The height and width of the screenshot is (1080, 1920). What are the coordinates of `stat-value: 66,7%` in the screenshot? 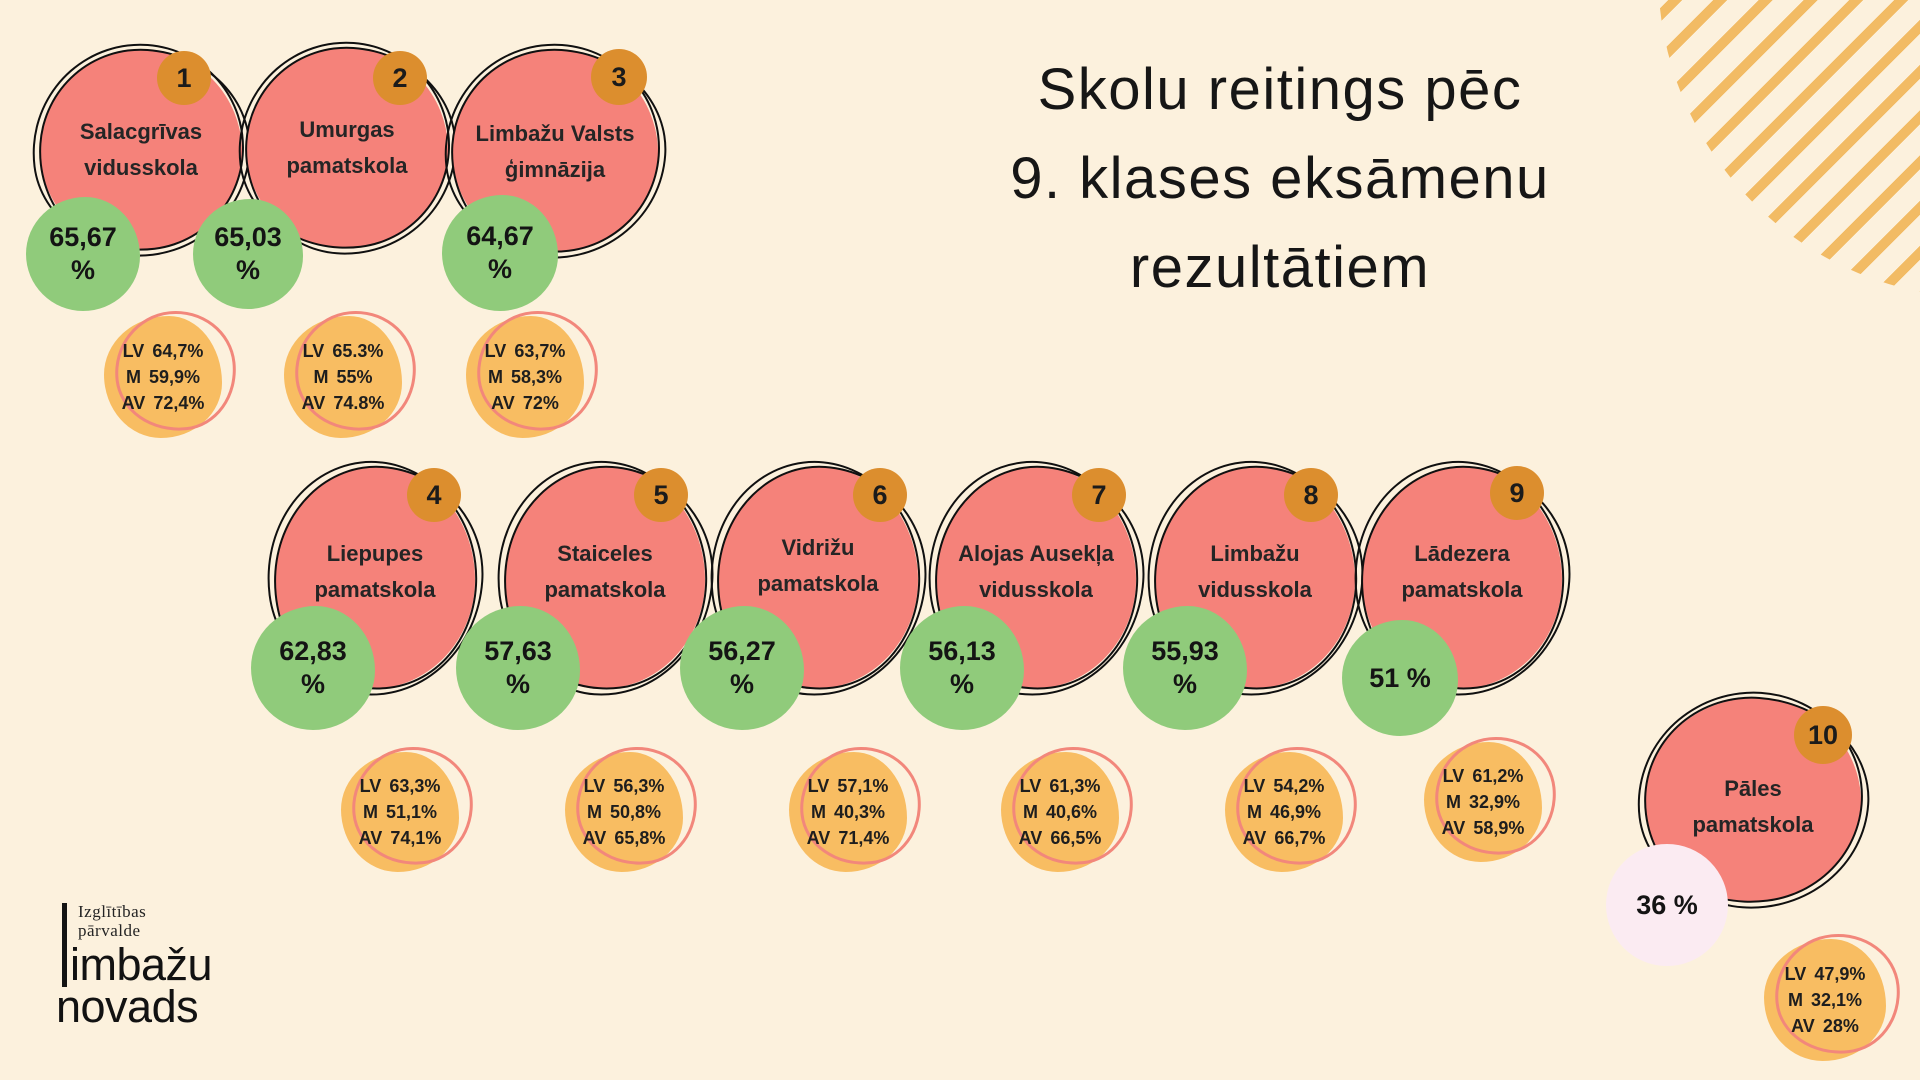 It's located at (1300, 838).